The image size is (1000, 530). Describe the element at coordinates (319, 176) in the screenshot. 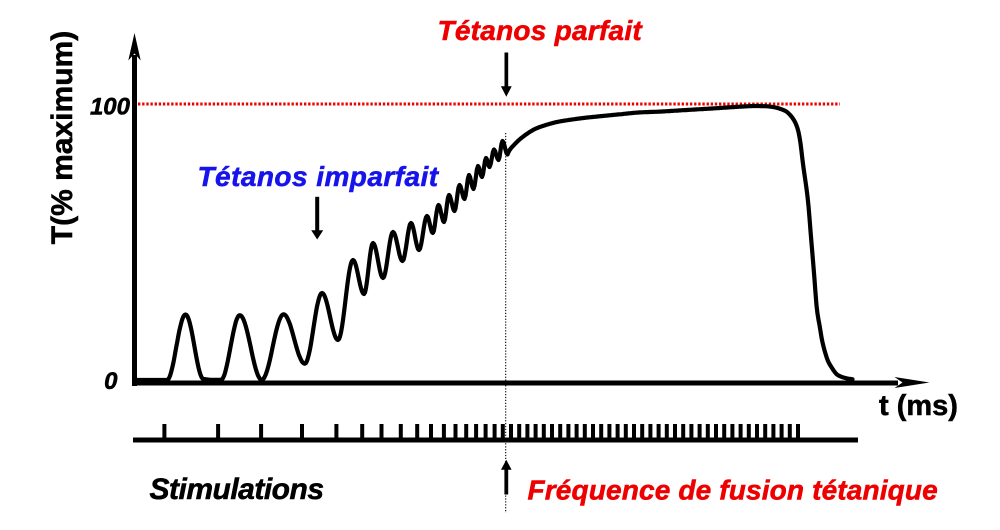

I see `svg-text: Tétanos imparfait` at that location.